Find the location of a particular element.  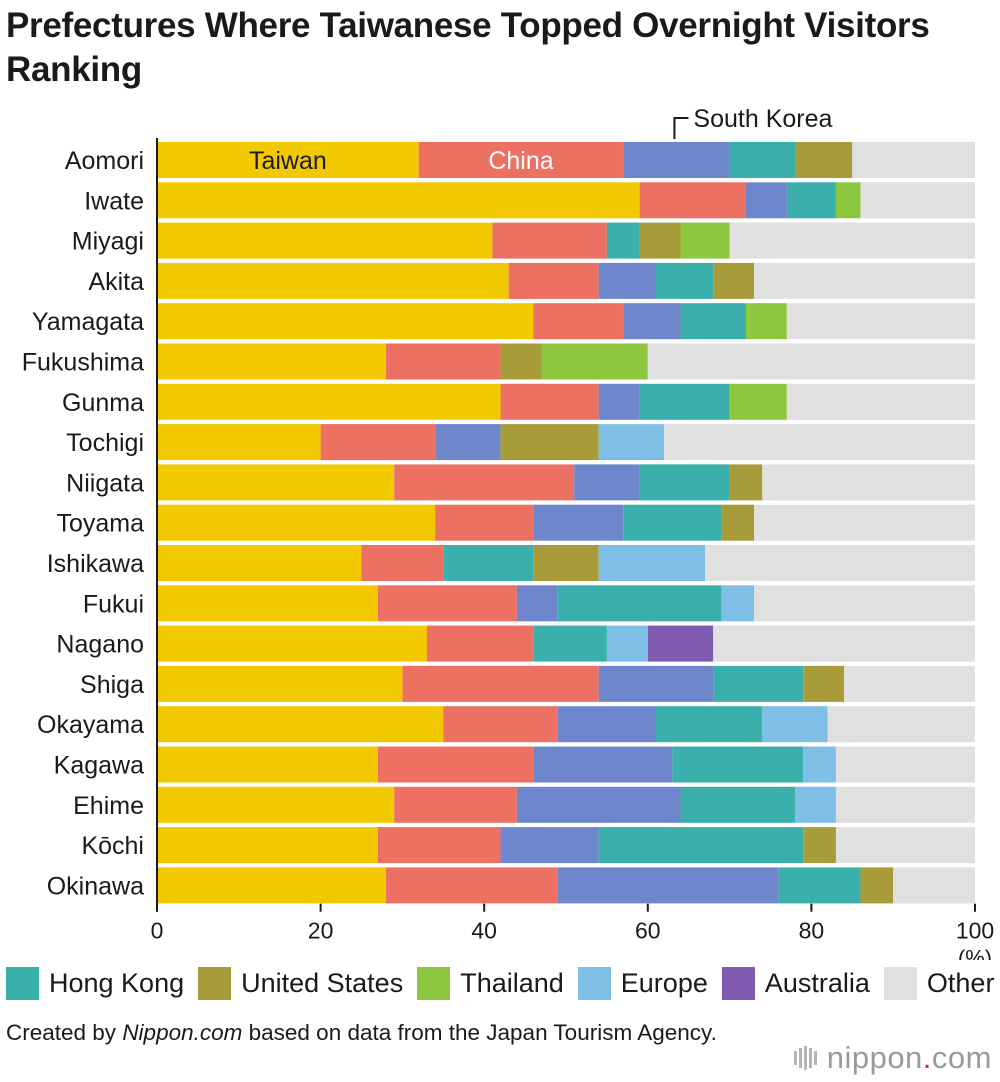

source-prefix: Created by is located at coordinates (64, 1032).